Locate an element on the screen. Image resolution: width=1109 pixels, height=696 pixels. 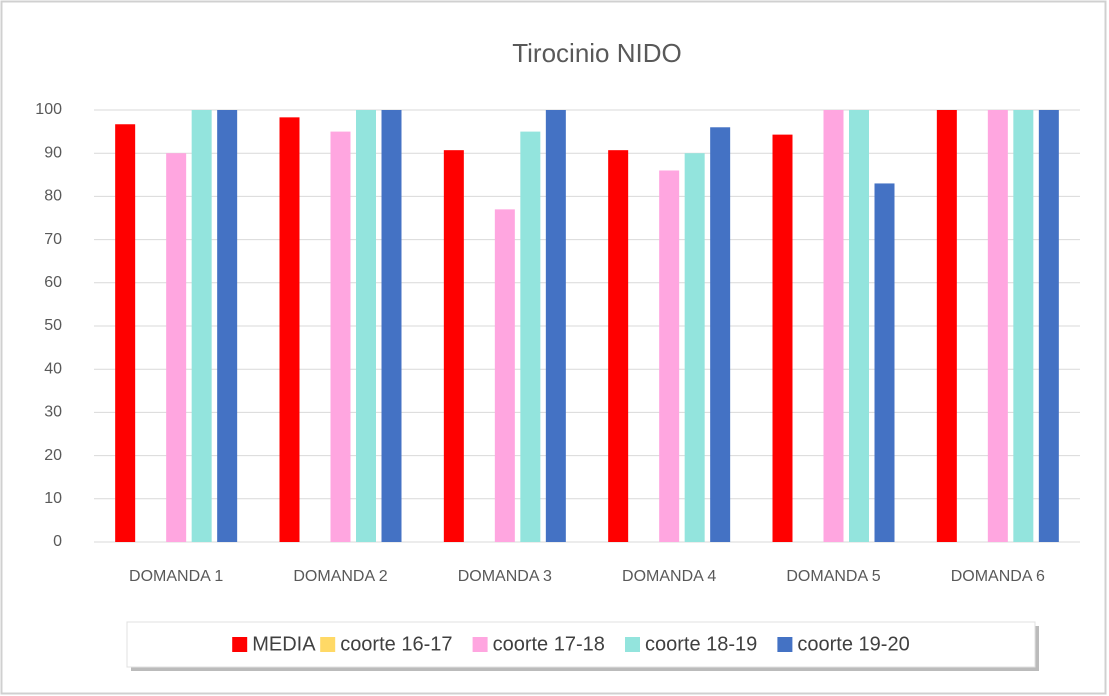
y-tick-label: 0 is located at coordinates (57, 541).